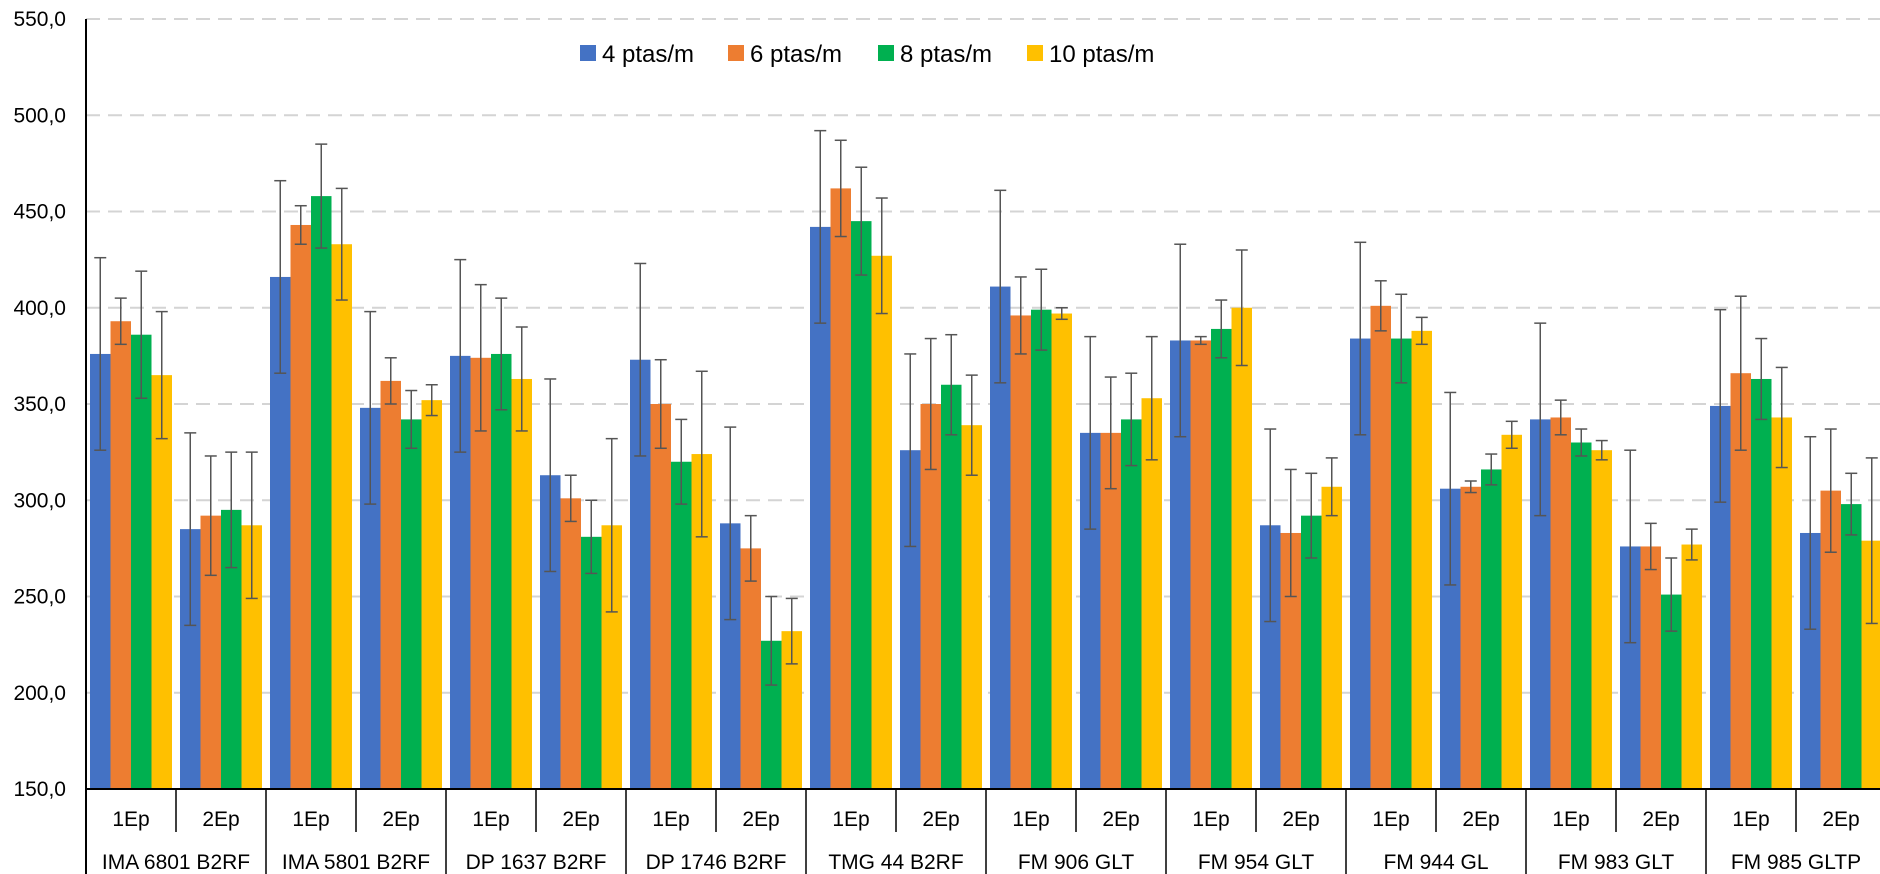  What do you see at coordinates (1256, 862) in the screenshot?
I see `x-group-label: FM 954 GLT` at bounding box center [1256, 862].